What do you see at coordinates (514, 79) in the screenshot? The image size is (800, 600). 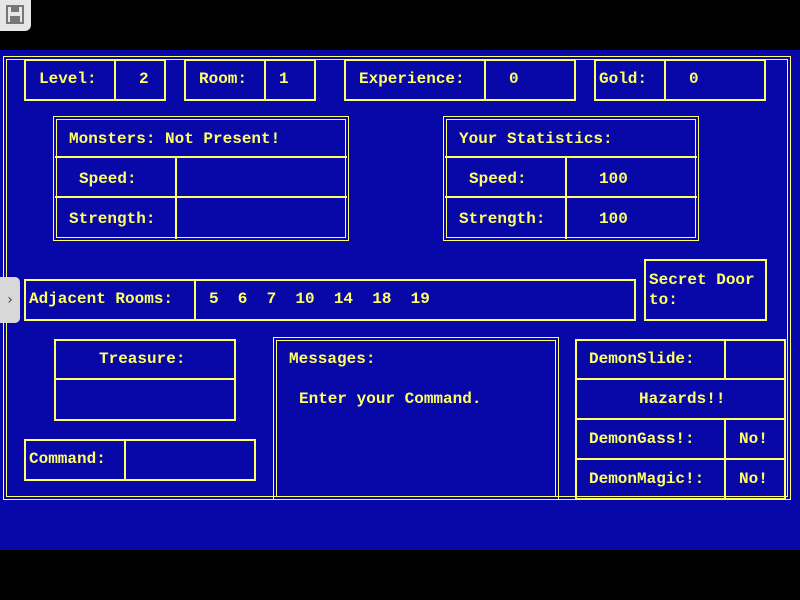 I see `experience-value: 0` at bounding box center [514, 79].